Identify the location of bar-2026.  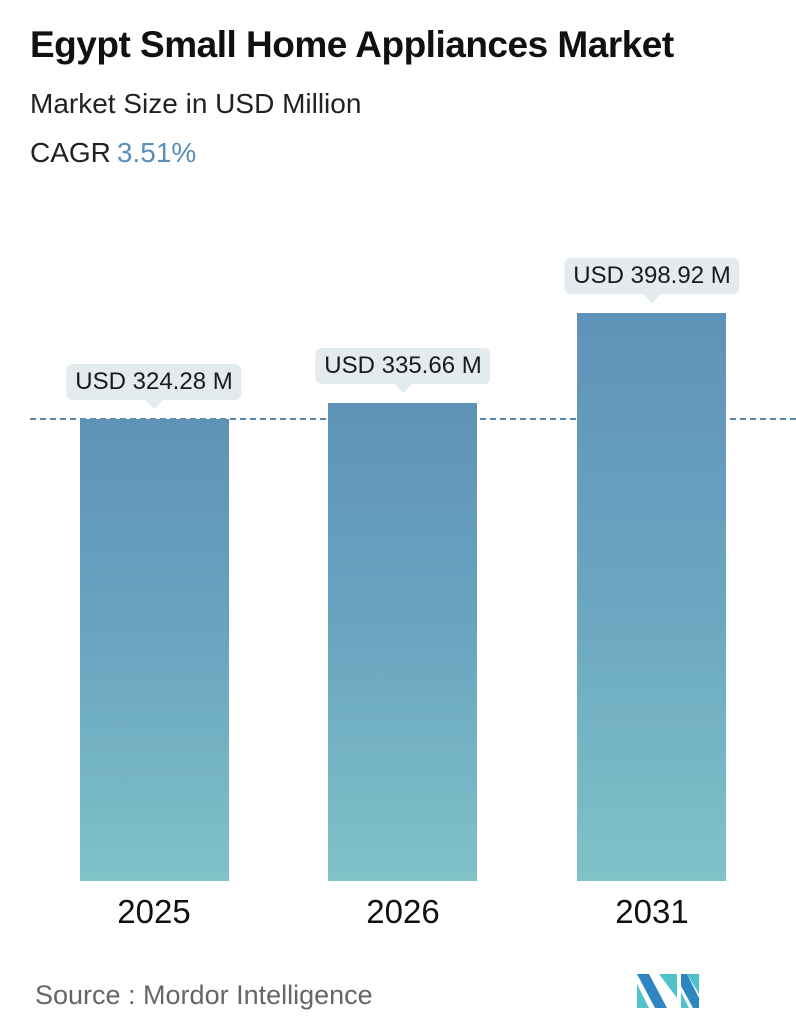
(402, 642).